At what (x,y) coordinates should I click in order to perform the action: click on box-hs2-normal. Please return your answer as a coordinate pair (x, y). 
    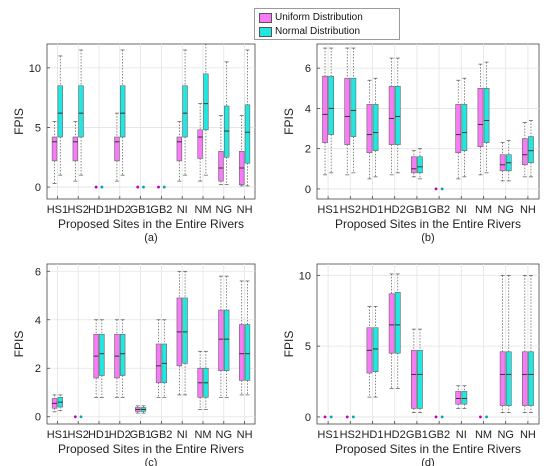
    Looking at the image, I should click on (353, 110).